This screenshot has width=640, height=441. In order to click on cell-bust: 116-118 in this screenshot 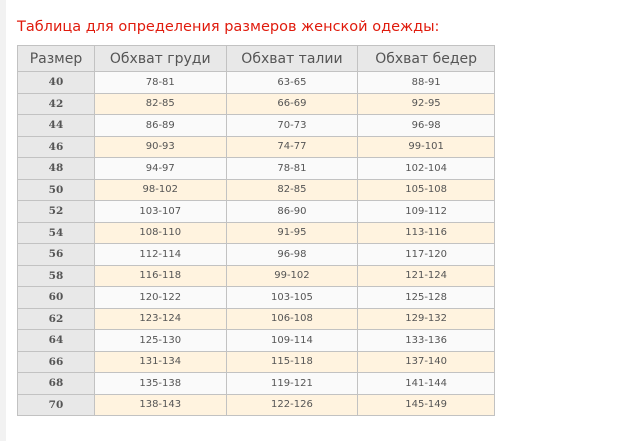, I will do `click(160, 275)`.